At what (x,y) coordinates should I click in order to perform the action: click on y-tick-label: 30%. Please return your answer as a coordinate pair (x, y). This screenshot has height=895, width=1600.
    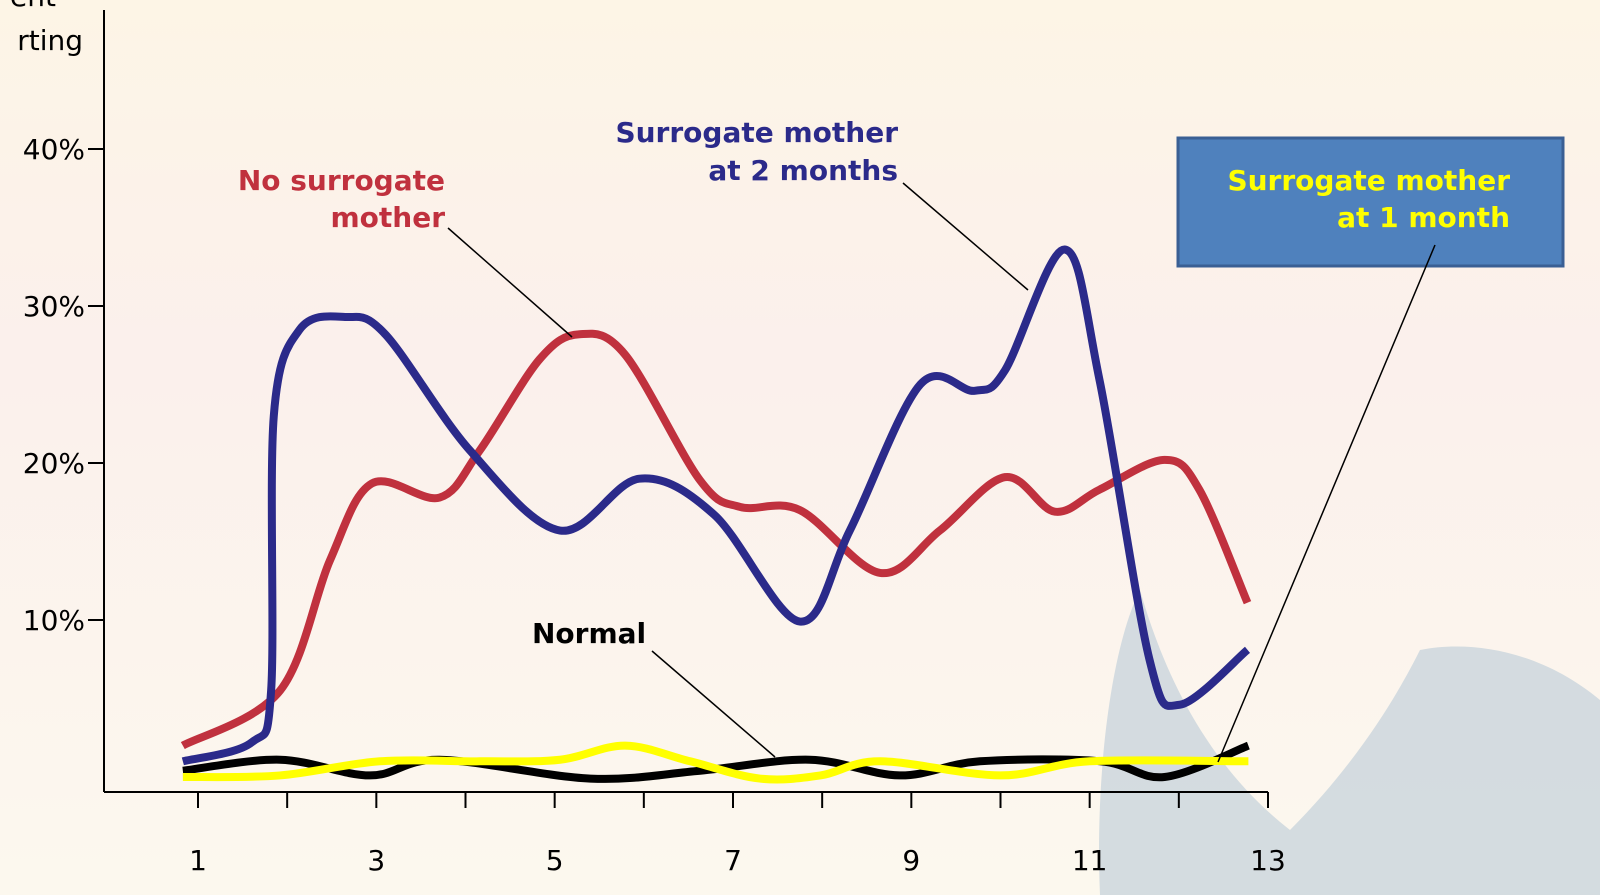
    Looking at the image, I should click on (54, 306).